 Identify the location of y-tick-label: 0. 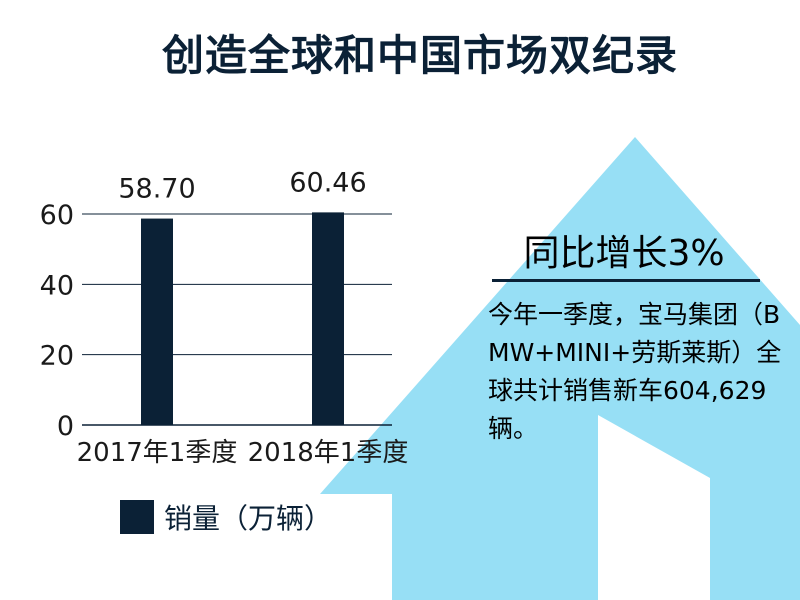
(65, 426).